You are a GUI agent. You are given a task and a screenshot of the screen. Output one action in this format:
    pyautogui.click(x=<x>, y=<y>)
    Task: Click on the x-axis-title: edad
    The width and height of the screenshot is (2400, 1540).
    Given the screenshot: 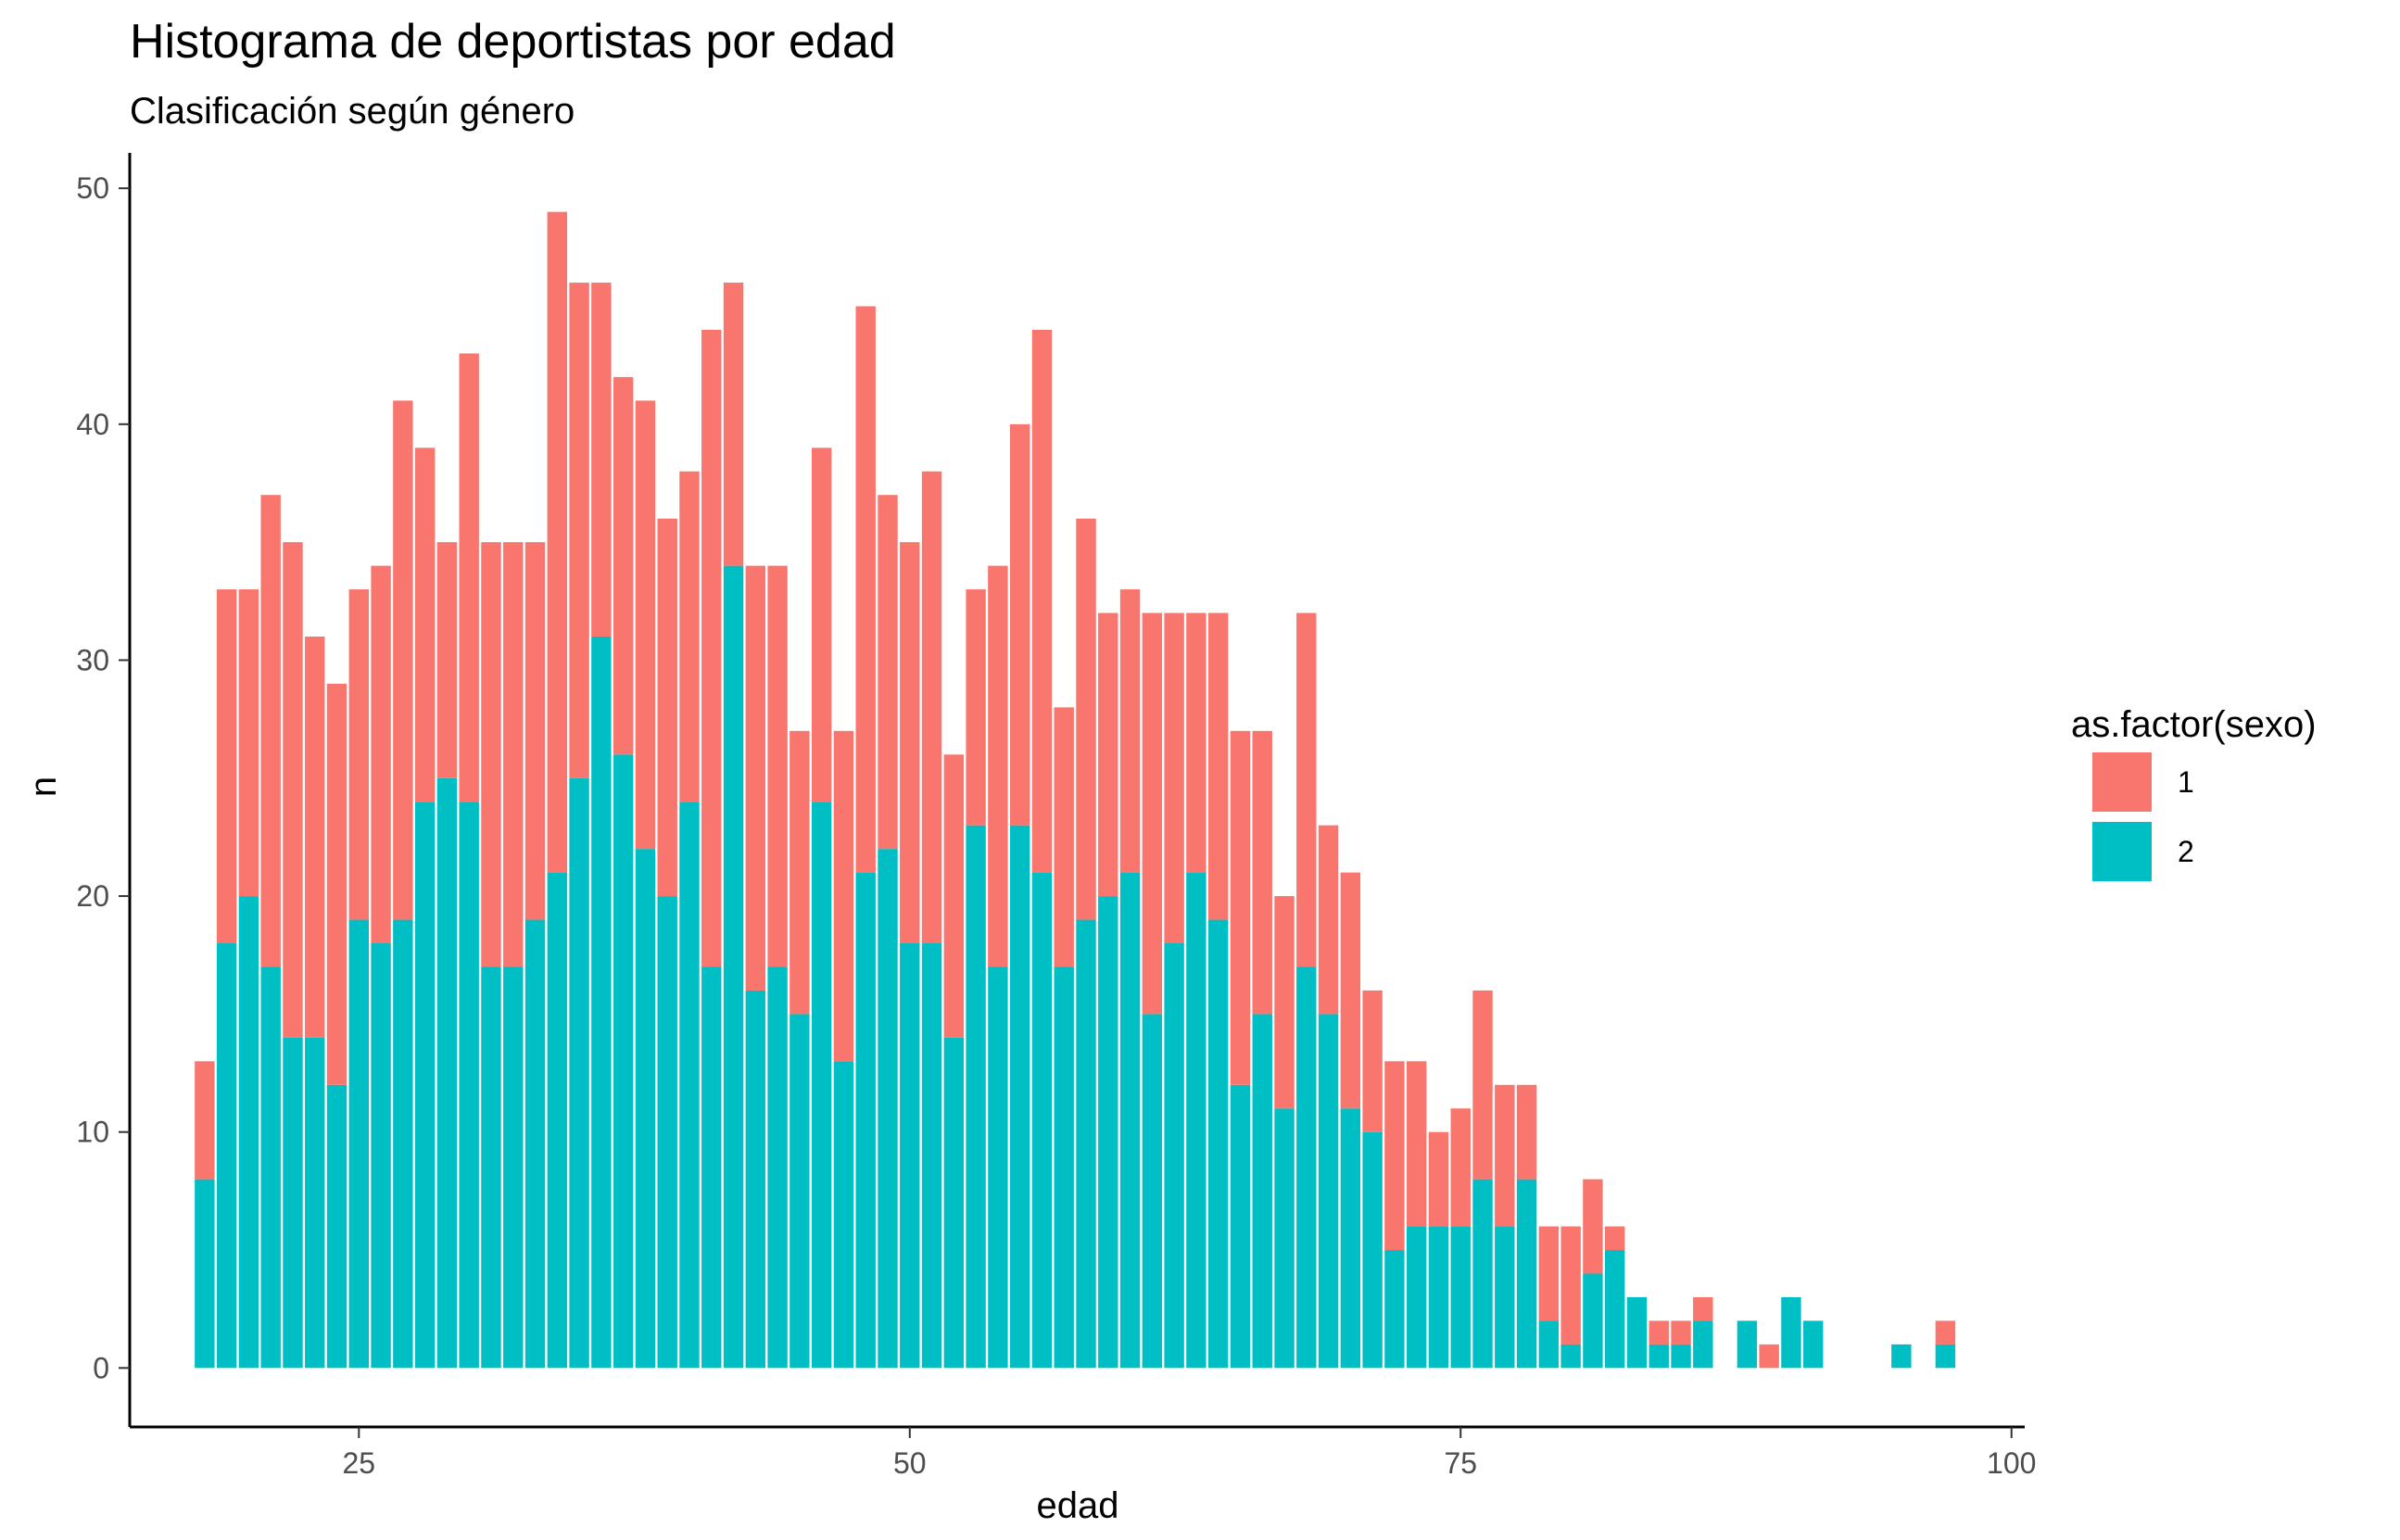 What is the action you would take?
    pyautogui.click(x=1078, y=1506)
    